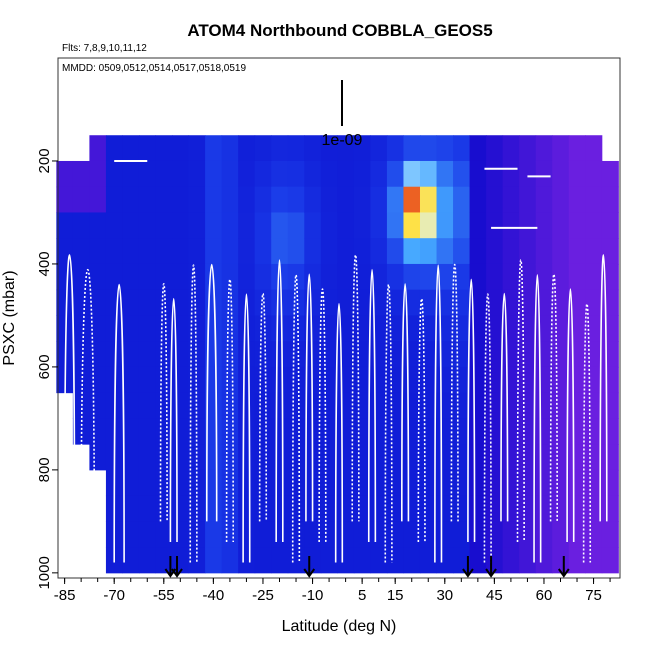 Image resolution: width=650 pixels, height=650 pixels. Describe the element at coordinates (214, 595) in the screenshot. I see `x-tick-label: -40` at that location.